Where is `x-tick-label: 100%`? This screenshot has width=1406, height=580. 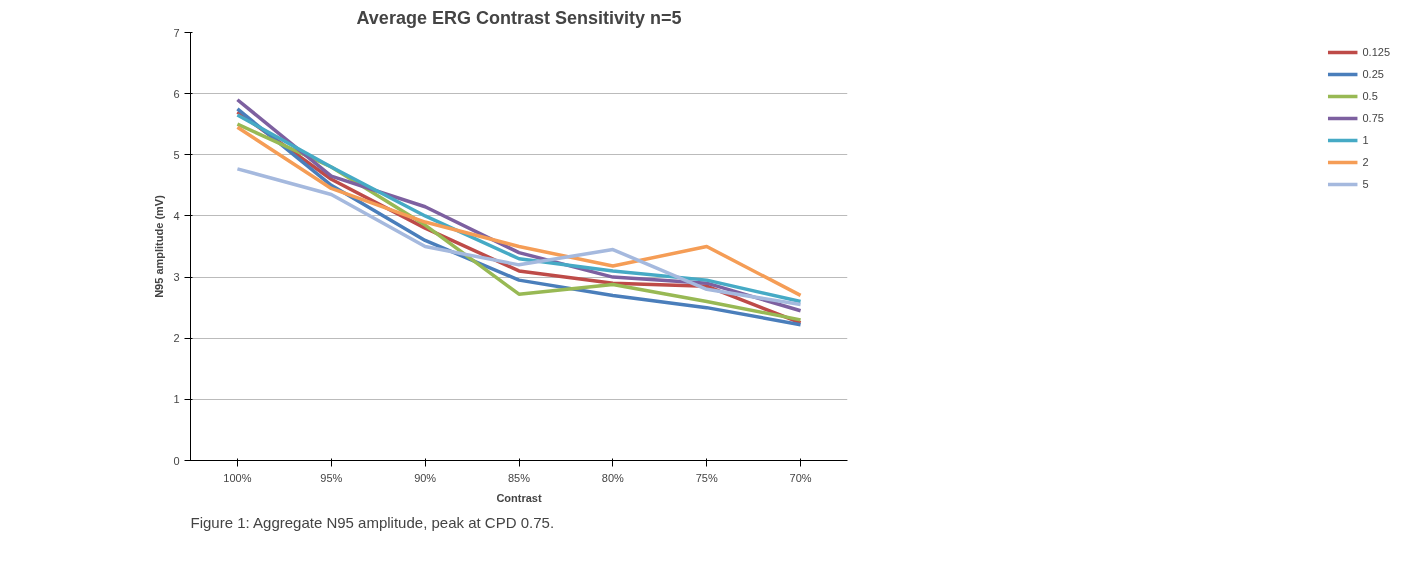 x-tick-label: 100% is located at coordinates (237, 477).